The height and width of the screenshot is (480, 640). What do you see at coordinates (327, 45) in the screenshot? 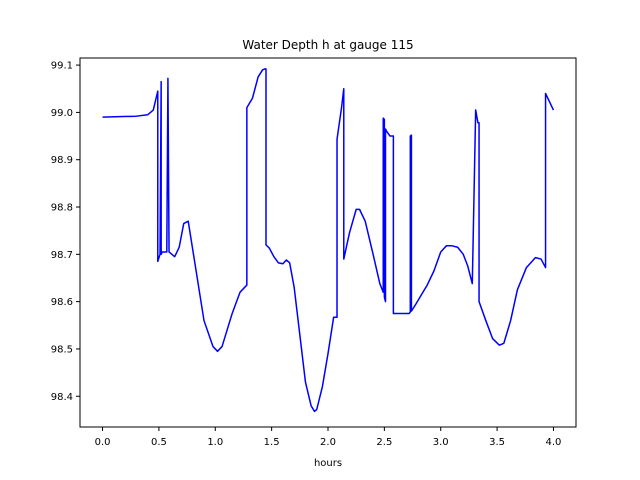
I see `chart-title: Water Depth h at gauge 115` at bounding box center [327, 45].